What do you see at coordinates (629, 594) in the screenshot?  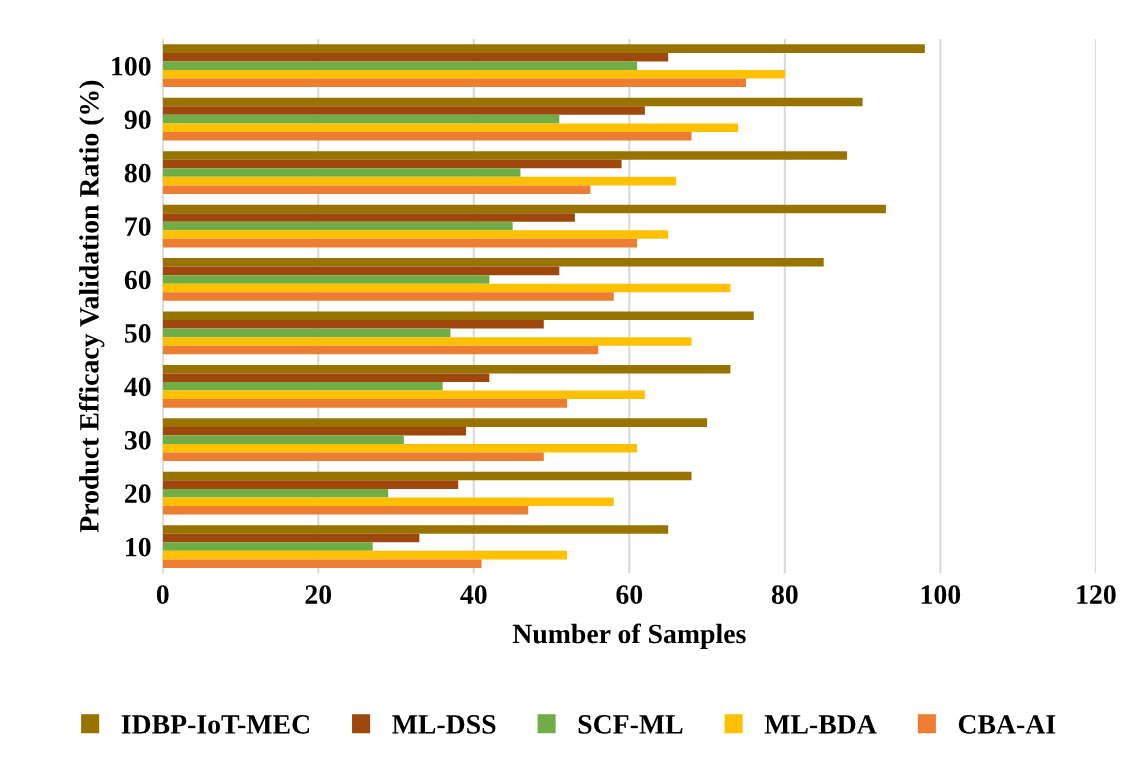 I see `x-tick-label: 60` at bounding box center [629, 594].